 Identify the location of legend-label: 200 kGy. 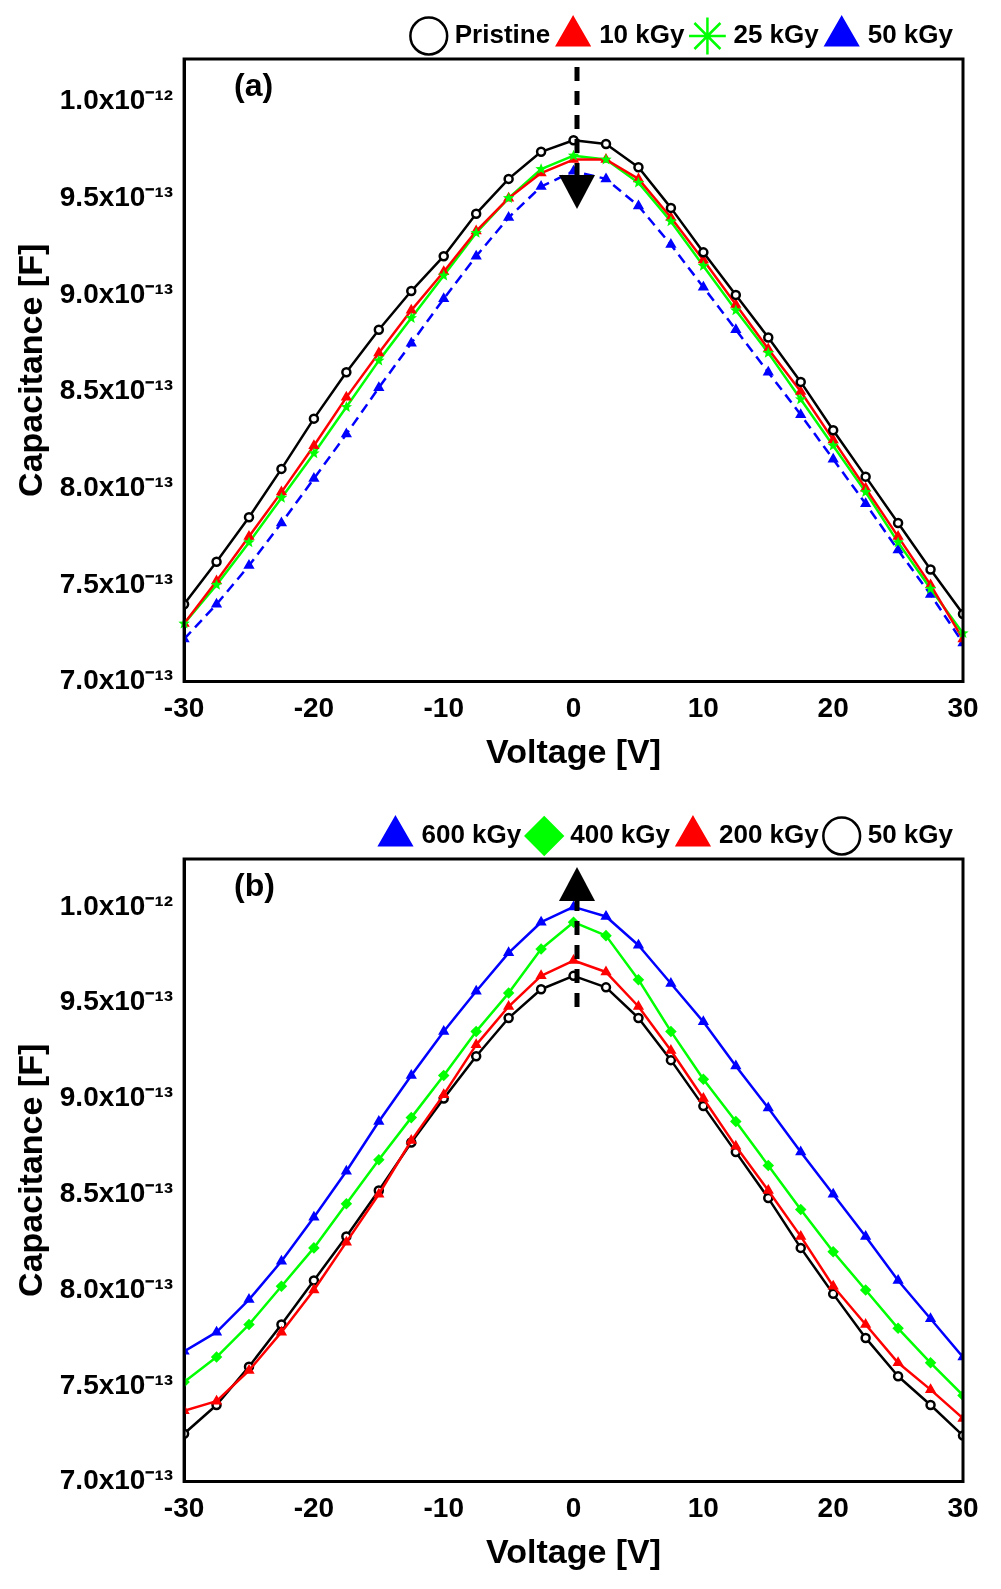
(769, 834).